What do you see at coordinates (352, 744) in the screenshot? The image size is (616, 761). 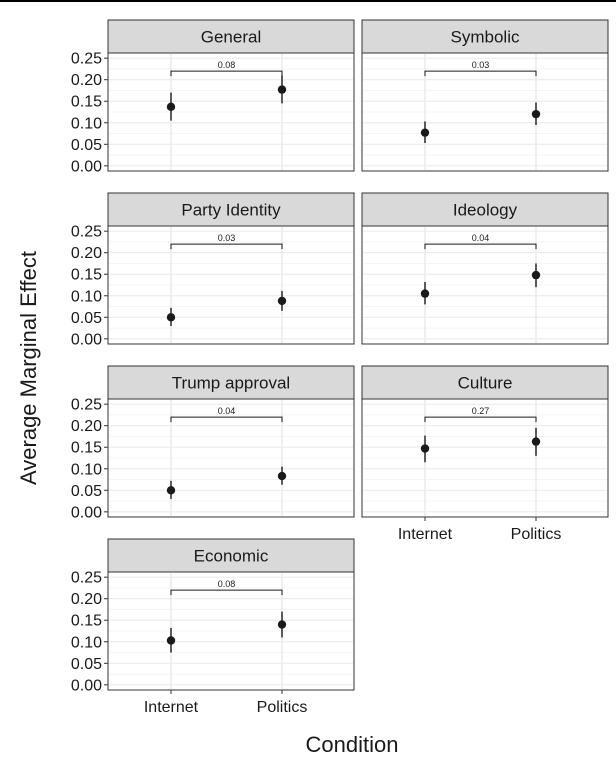 I see `x-axis-title: Condition` at bounding box center [352, 744].